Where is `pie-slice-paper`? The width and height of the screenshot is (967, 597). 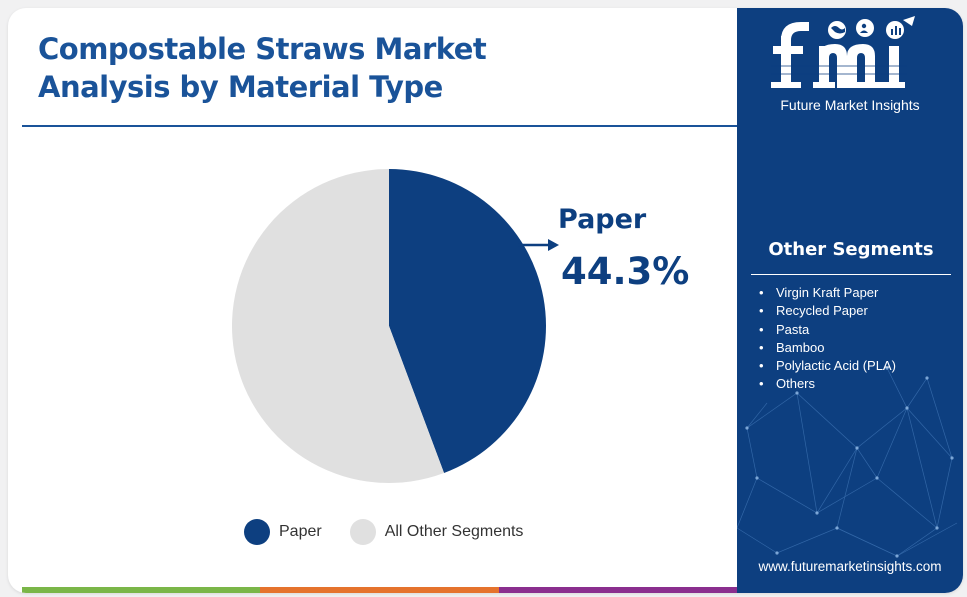
pie-slice-paper is located at coordinates (467, 321).